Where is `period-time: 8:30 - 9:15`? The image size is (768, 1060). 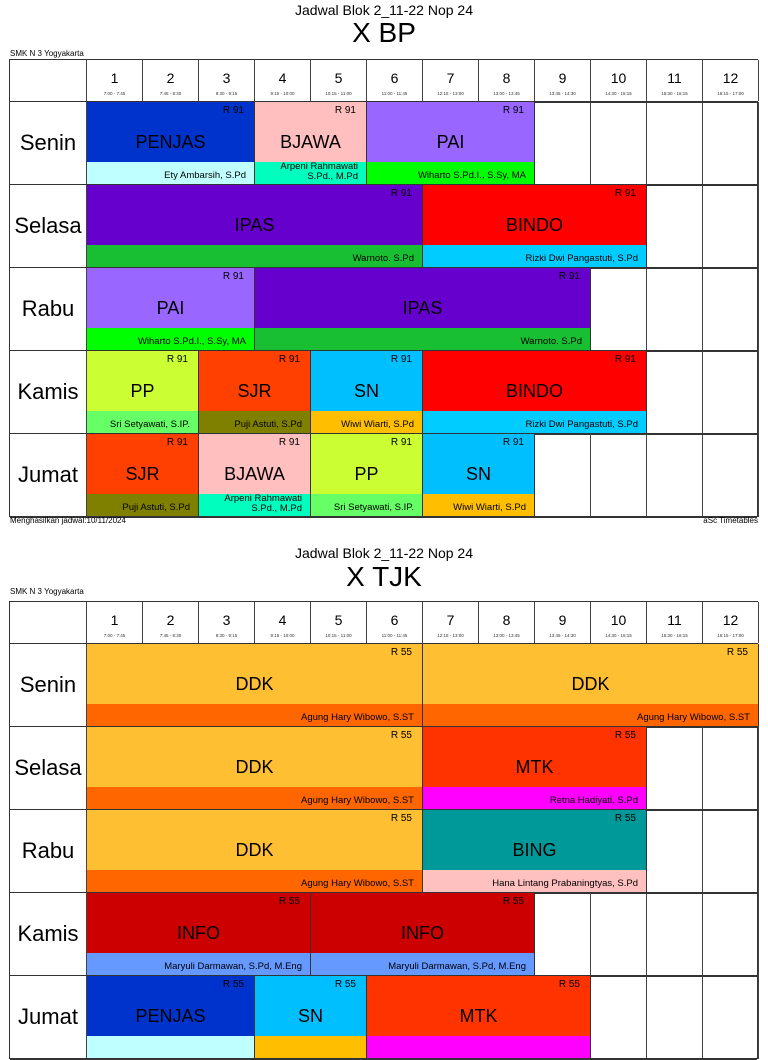 period-time: 8:30 - 9:15 is located at coordinates (226, 93).